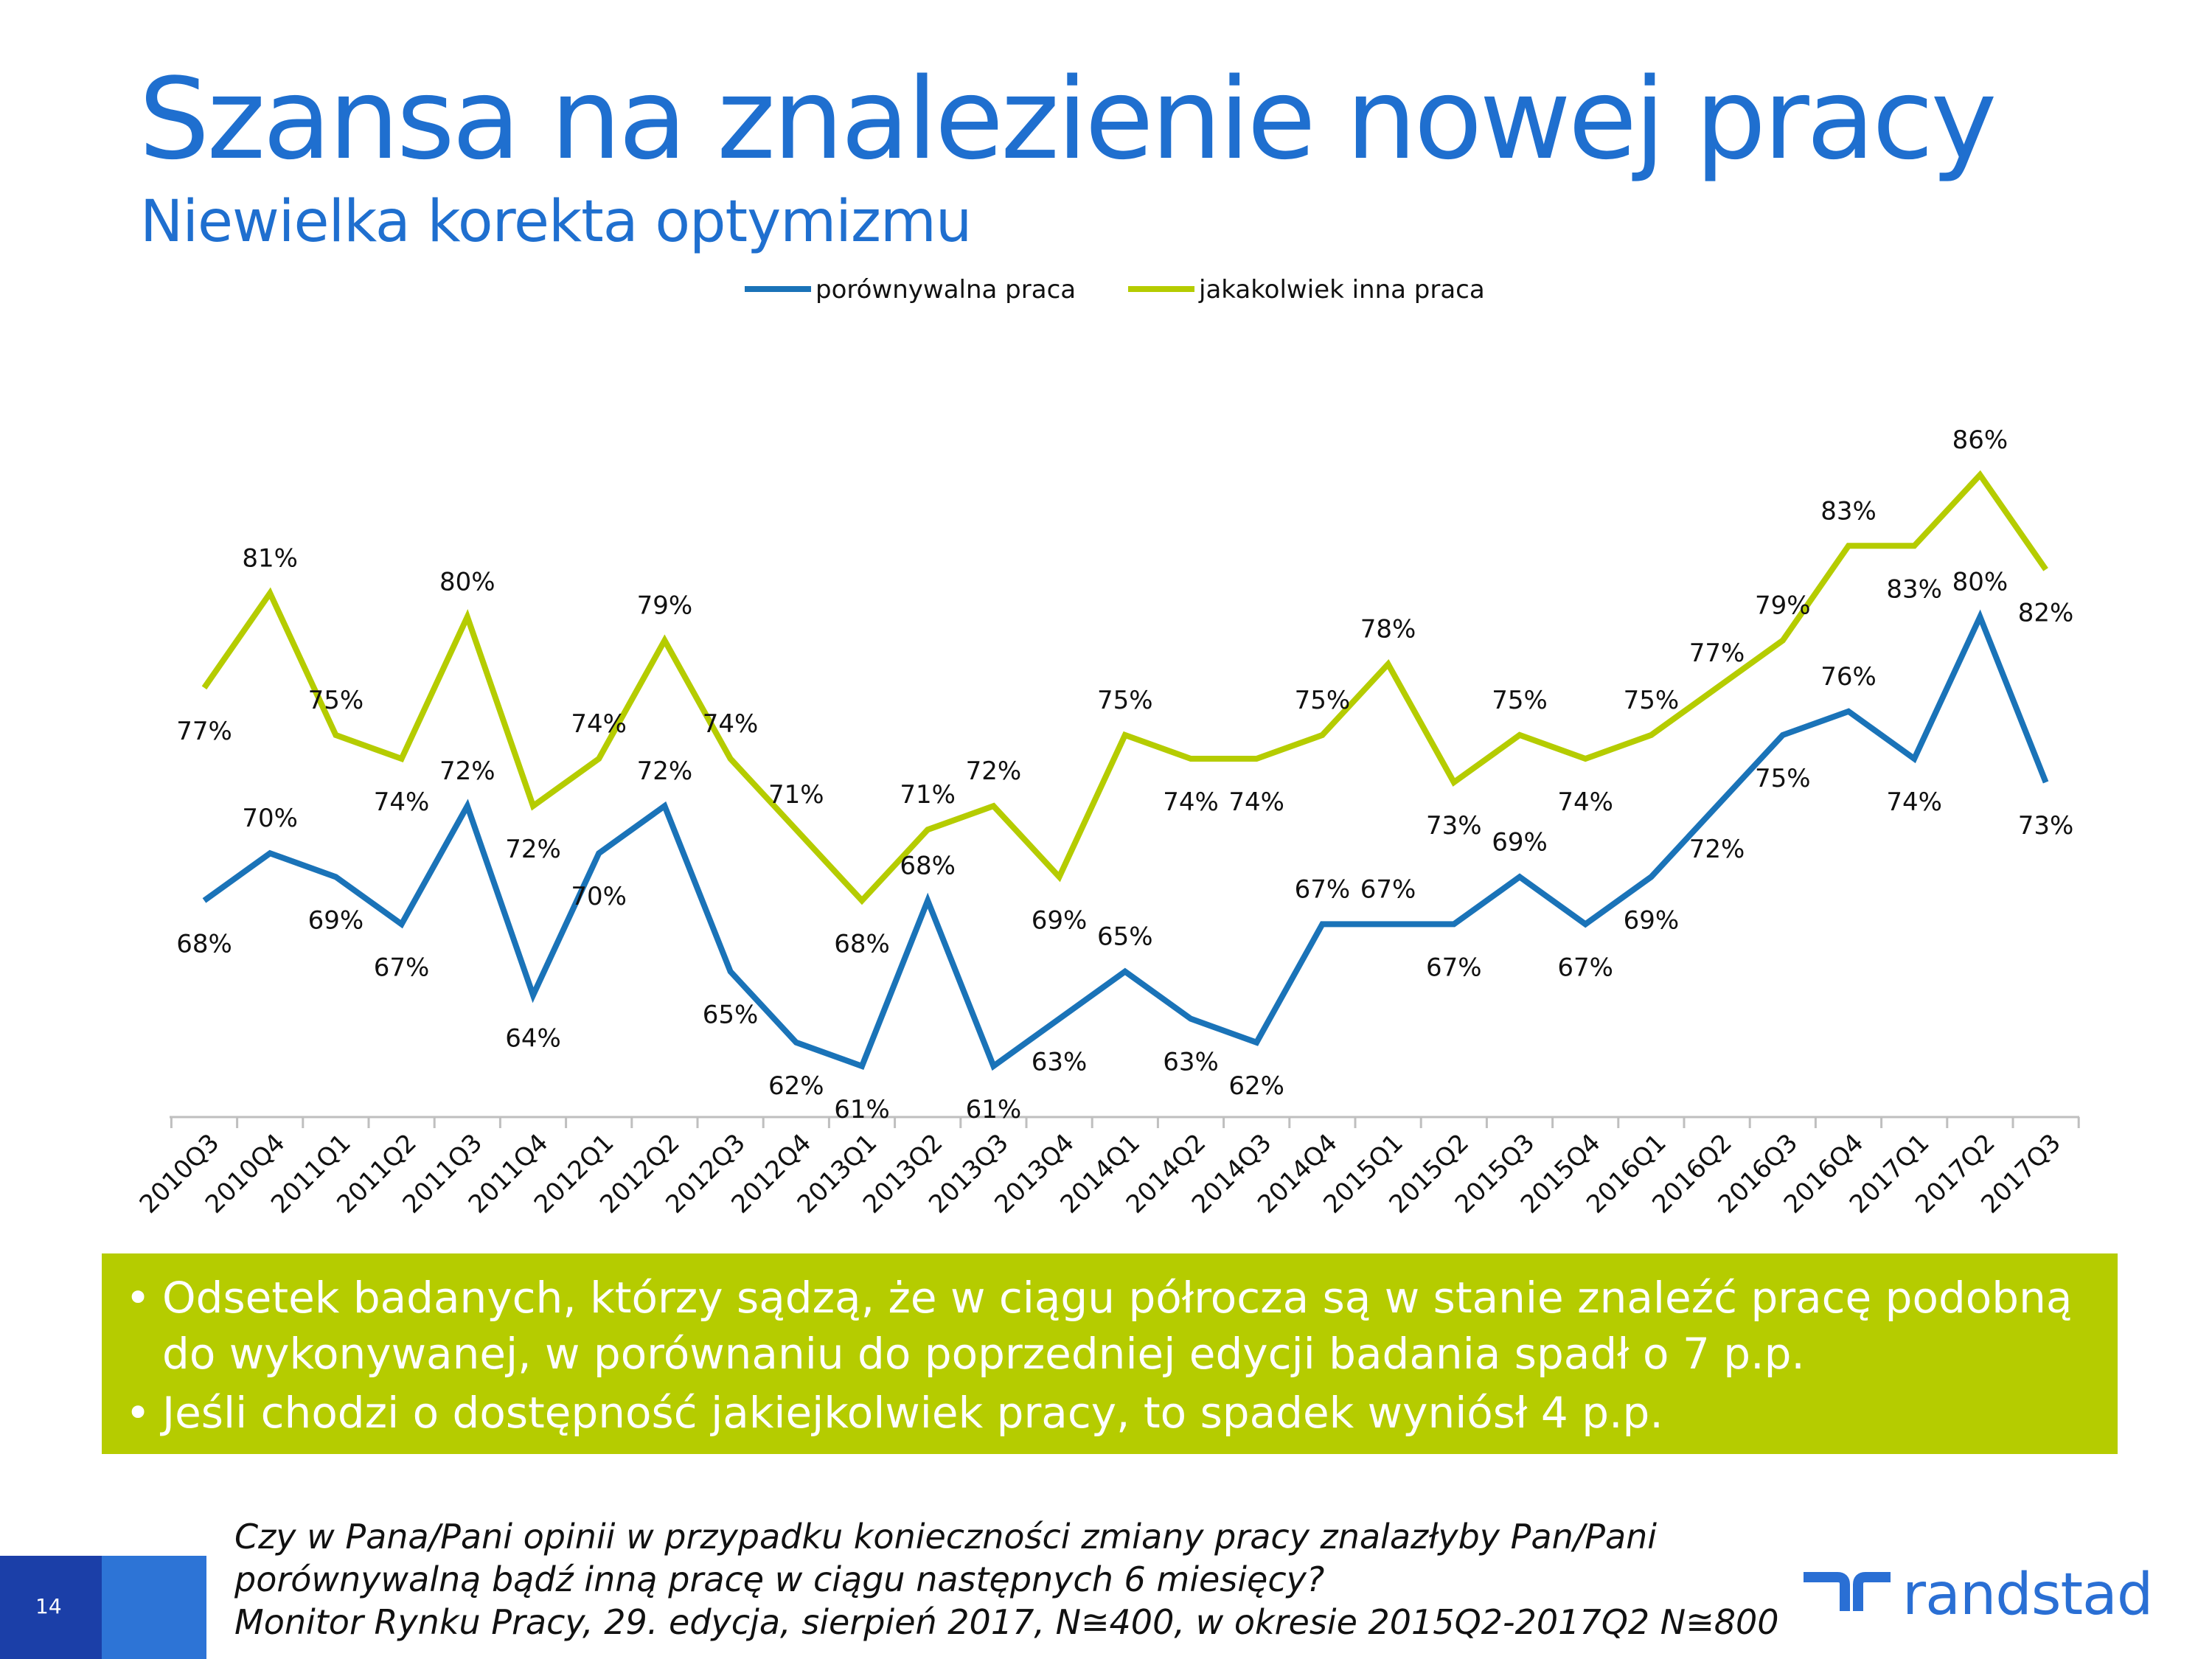  Describe the element at coordinates (1388, 629) in the screenshot. I see `data-label: 78%` at that location.